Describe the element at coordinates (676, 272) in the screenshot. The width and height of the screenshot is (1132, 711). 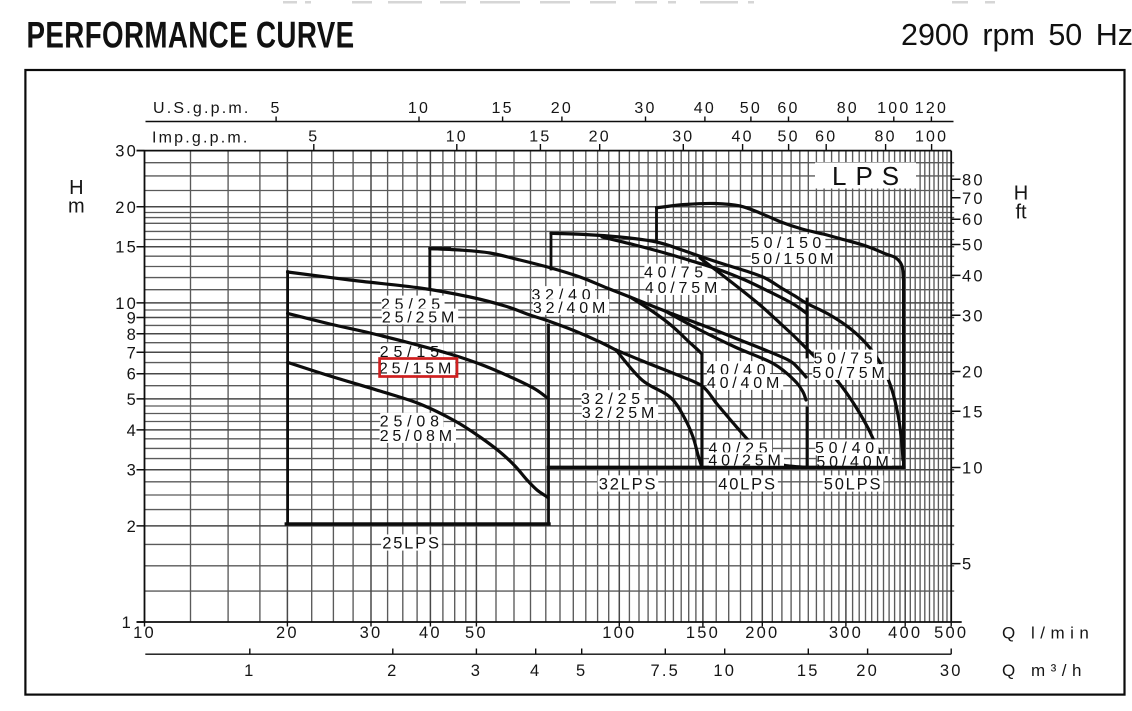
I see `svg-text: 40/75` at that location.